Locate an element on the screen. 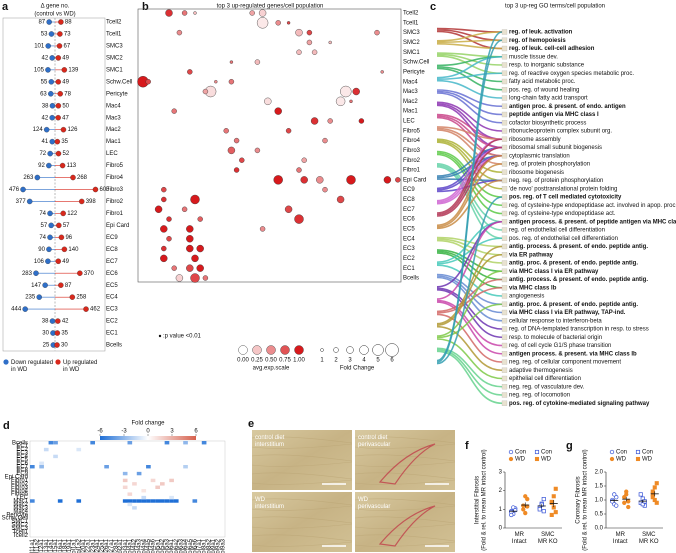  value-label: 126 is located at coordinates (72, 130).